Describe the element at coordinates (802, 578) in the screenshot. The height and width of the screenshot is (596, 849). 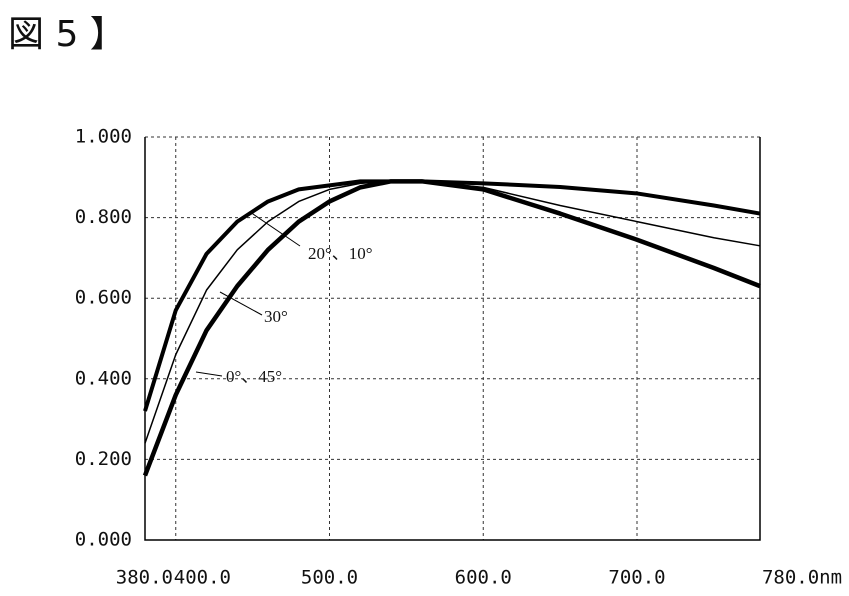
I see `x-tick-label: 780.0nm` at that location.